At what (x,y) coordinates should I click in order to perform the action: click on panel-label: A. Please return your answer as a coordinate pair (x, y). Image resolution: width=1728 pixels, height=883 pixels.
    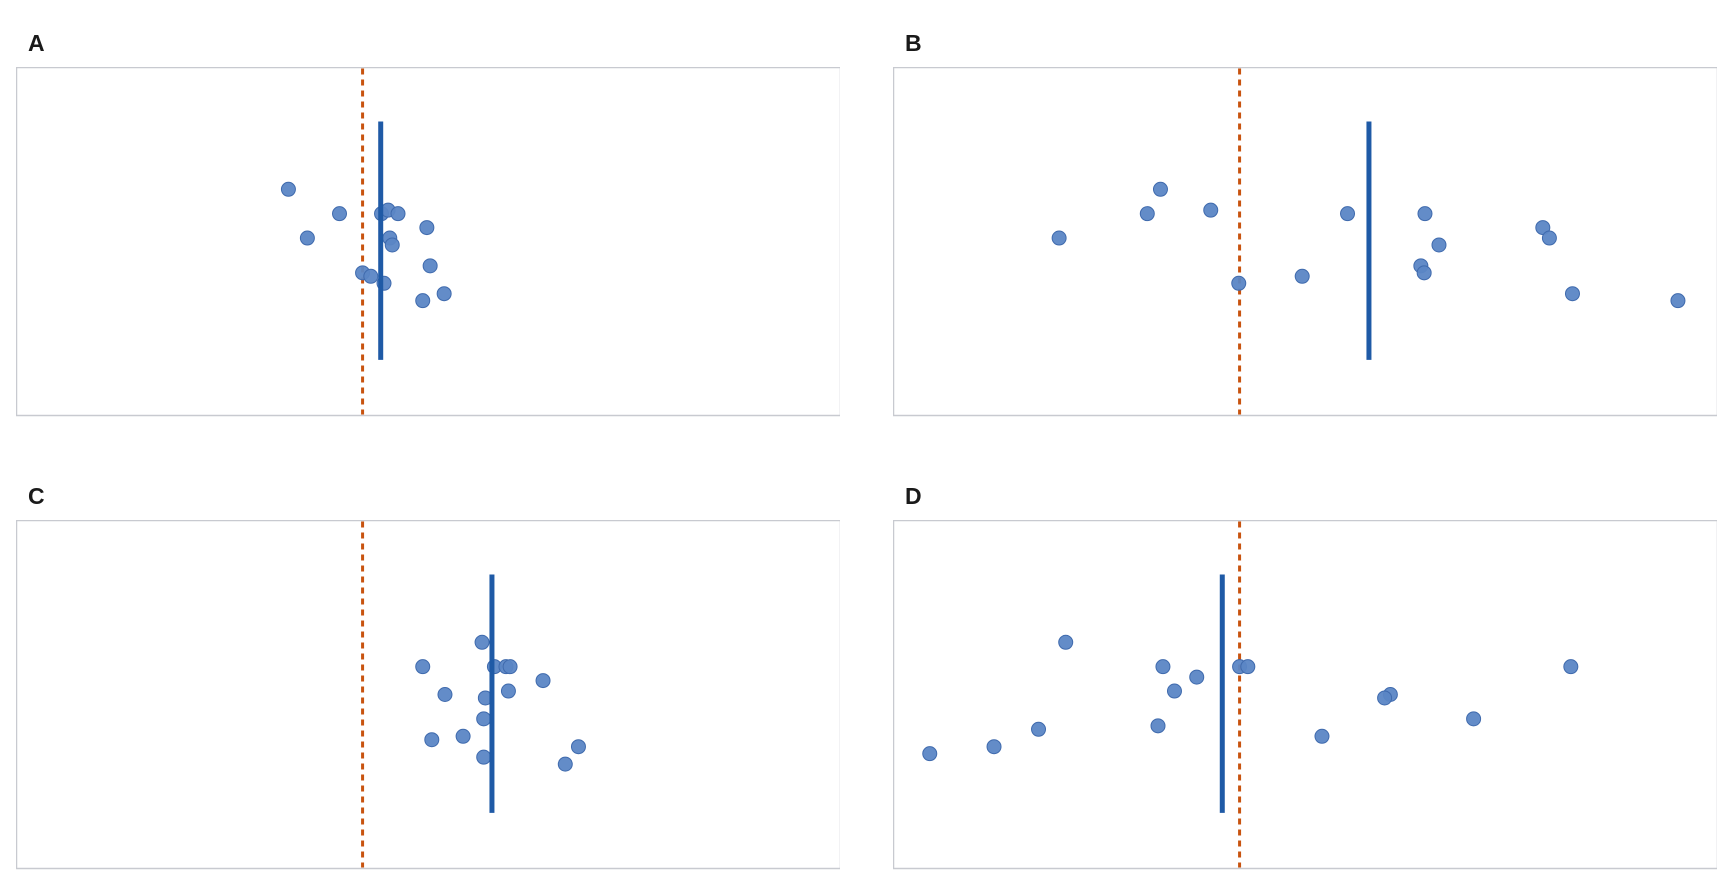
    Looking at the image, I should click on (36, 43).